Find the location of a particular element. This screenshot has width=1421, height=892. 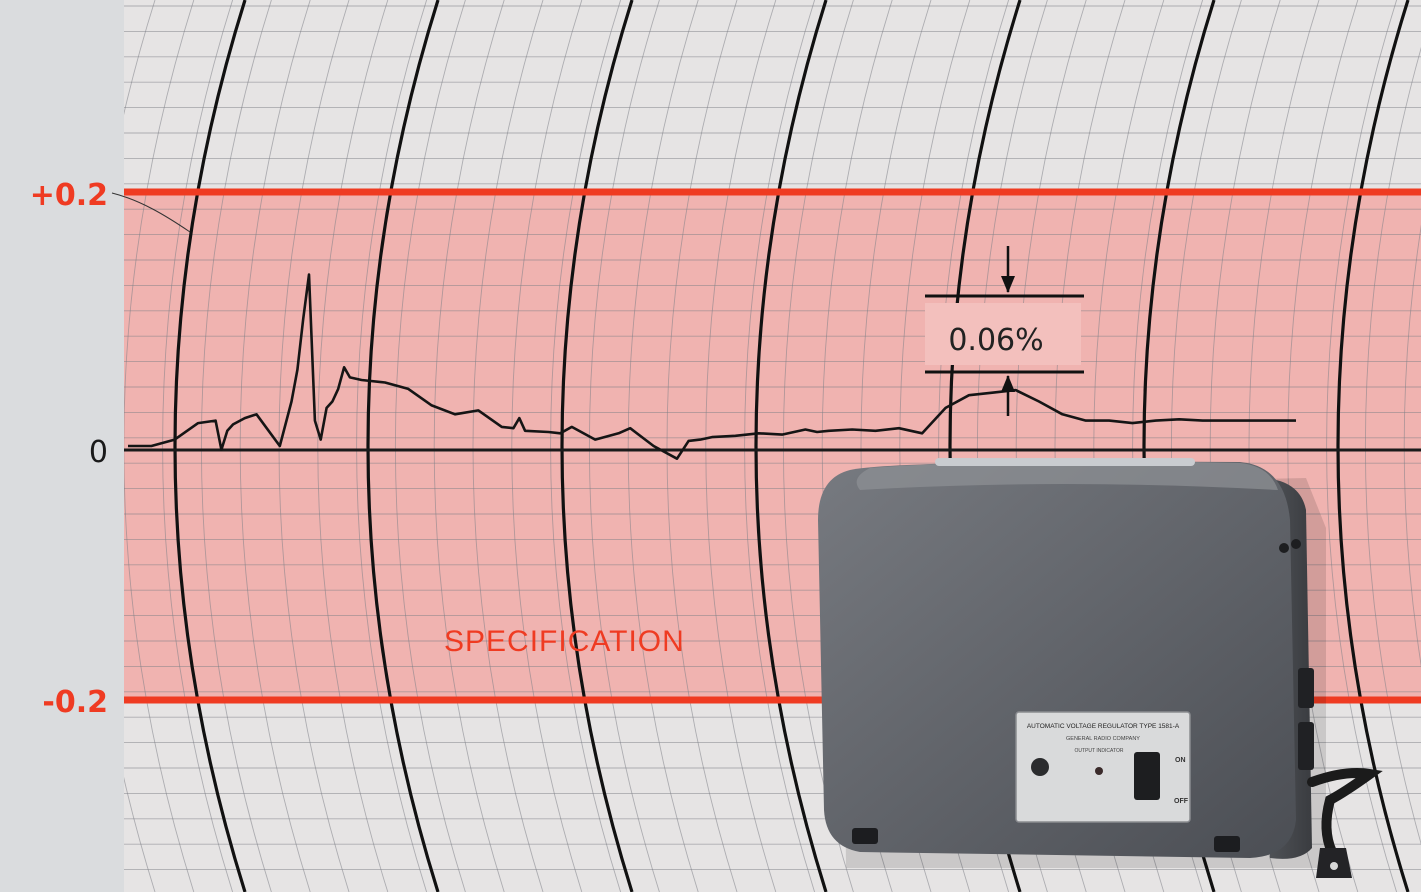

y-label-zero: 0 is located at coordinates (98, 452).